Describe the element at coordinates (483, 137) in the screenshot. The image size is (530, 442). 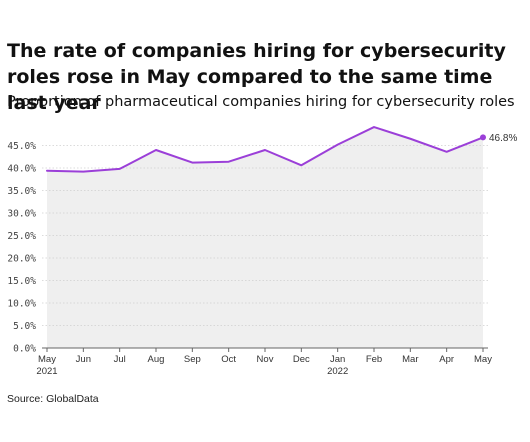
I see `end-point-marker` at that location.